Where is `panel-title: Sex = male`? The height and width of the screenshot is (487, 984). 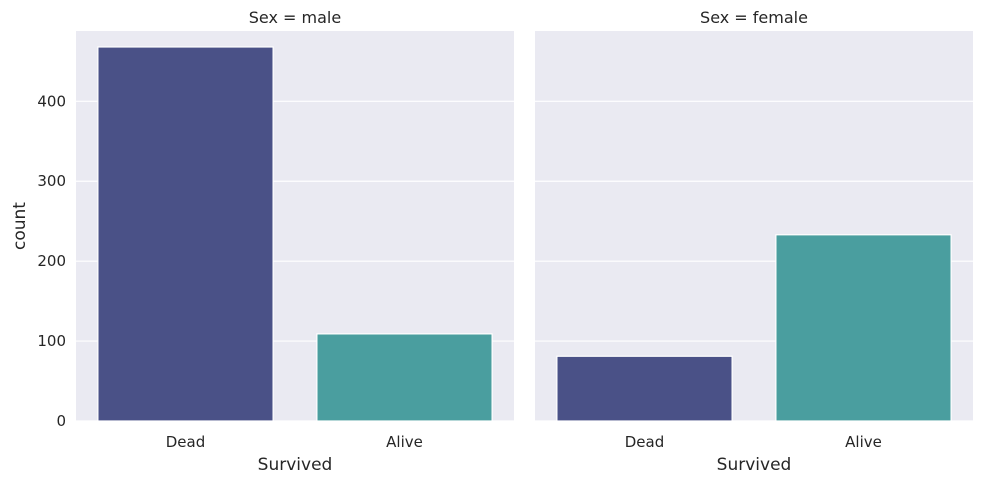 panel-title: Sex = male is located at coordinates (295, 17).